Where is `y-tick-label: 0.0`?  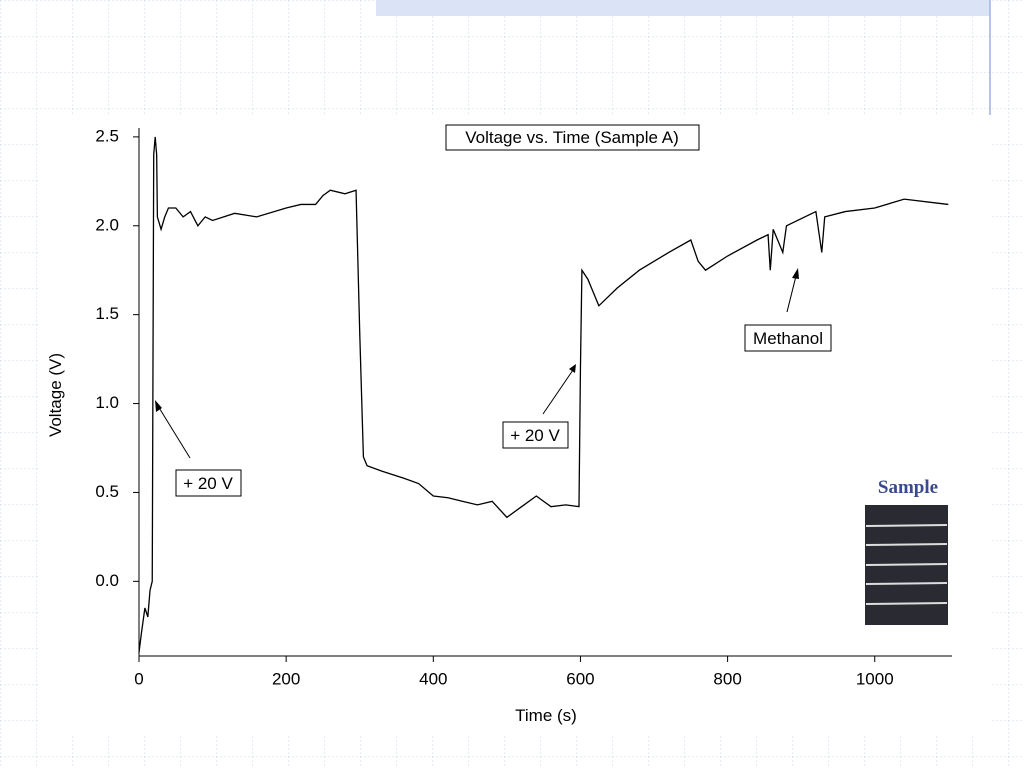
y-tick-label: 0.0 is located at coordinates (107, 580).